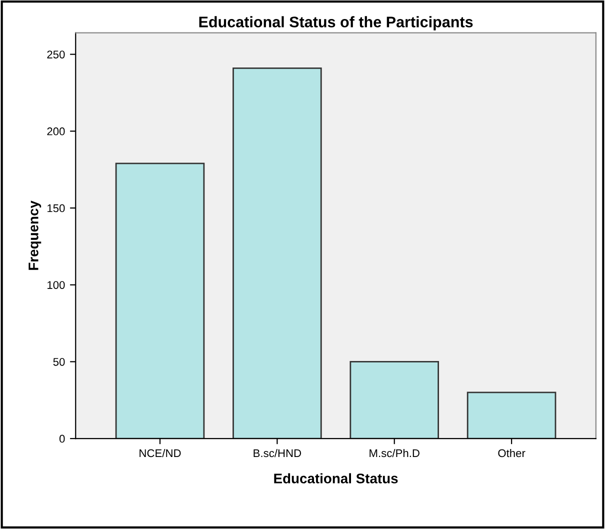 This screenshot has height=529, width=605. I want to click on x-tick-label: NCE/ND, so click(160, 453).